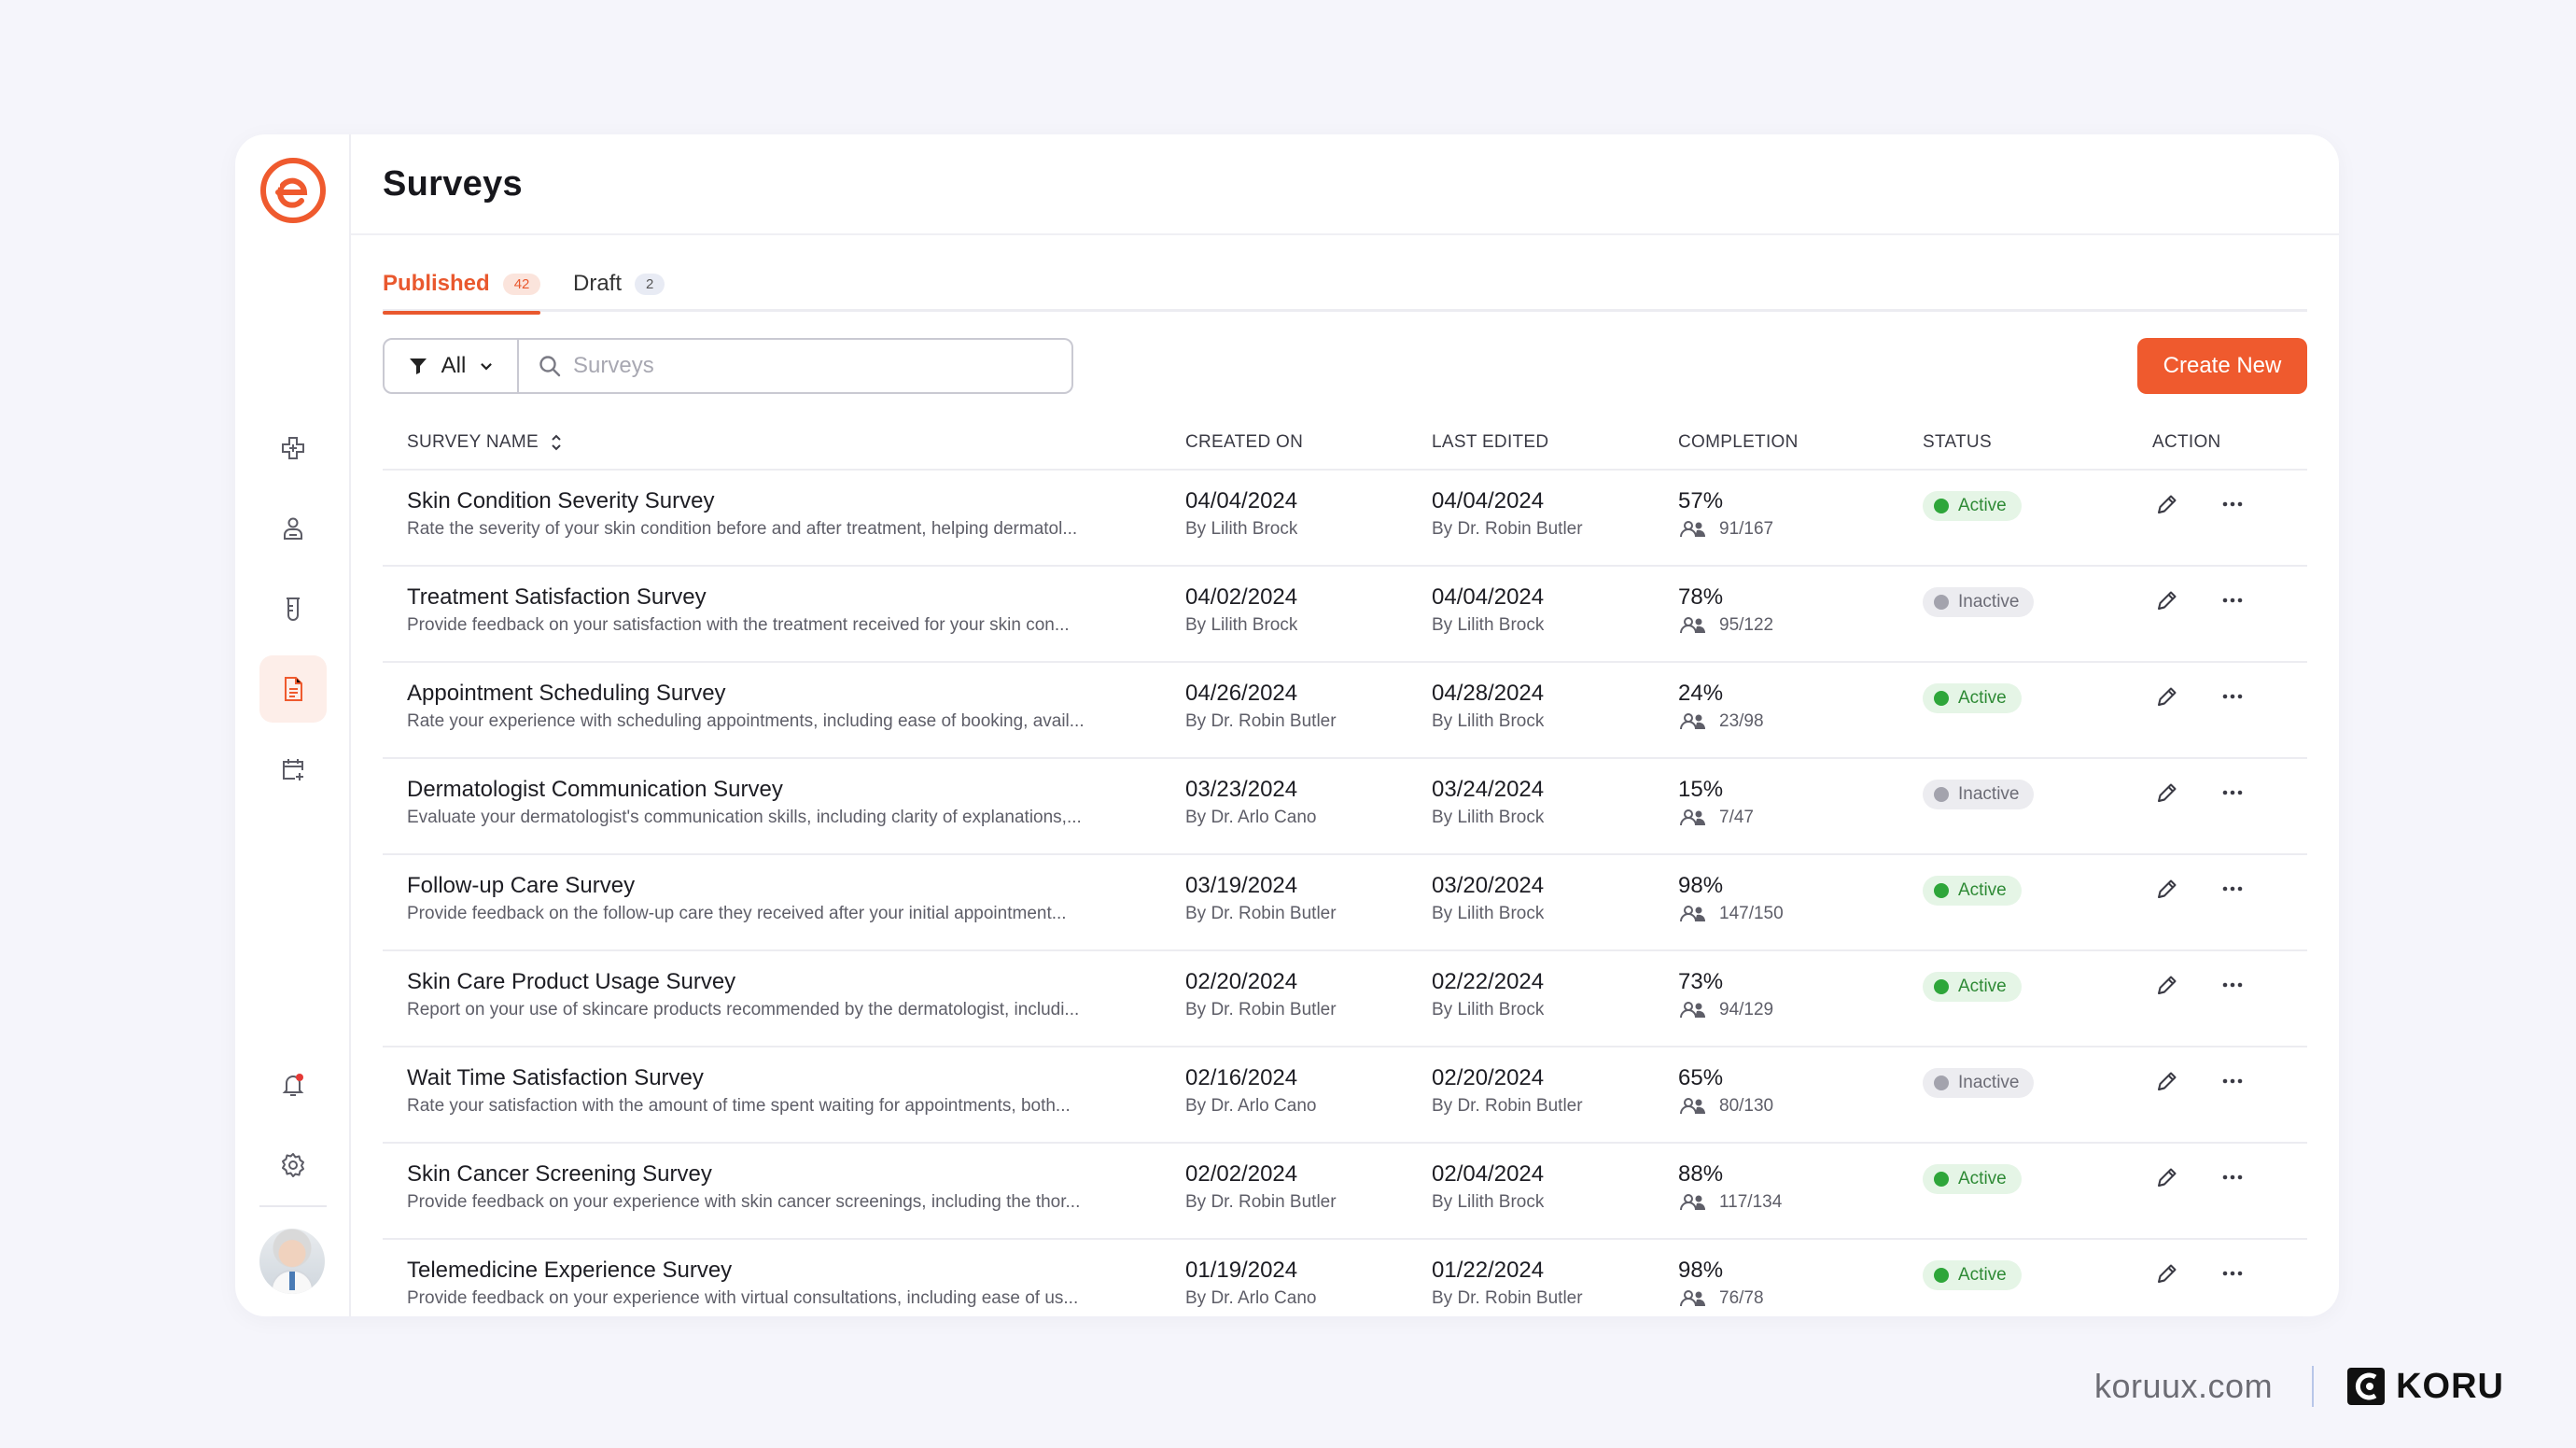  Describe the element at coordinates (2222, 366) in the screenshot. I see `create-new-button: Create New` at that location.